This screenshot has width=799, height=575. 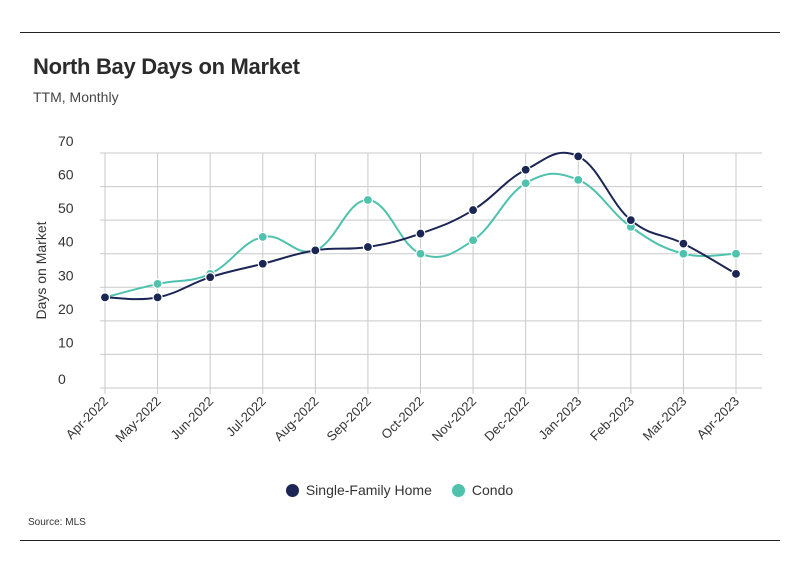 I want to click on legend-item-single-family: Single-Family Home, so click(x=358, y=490).